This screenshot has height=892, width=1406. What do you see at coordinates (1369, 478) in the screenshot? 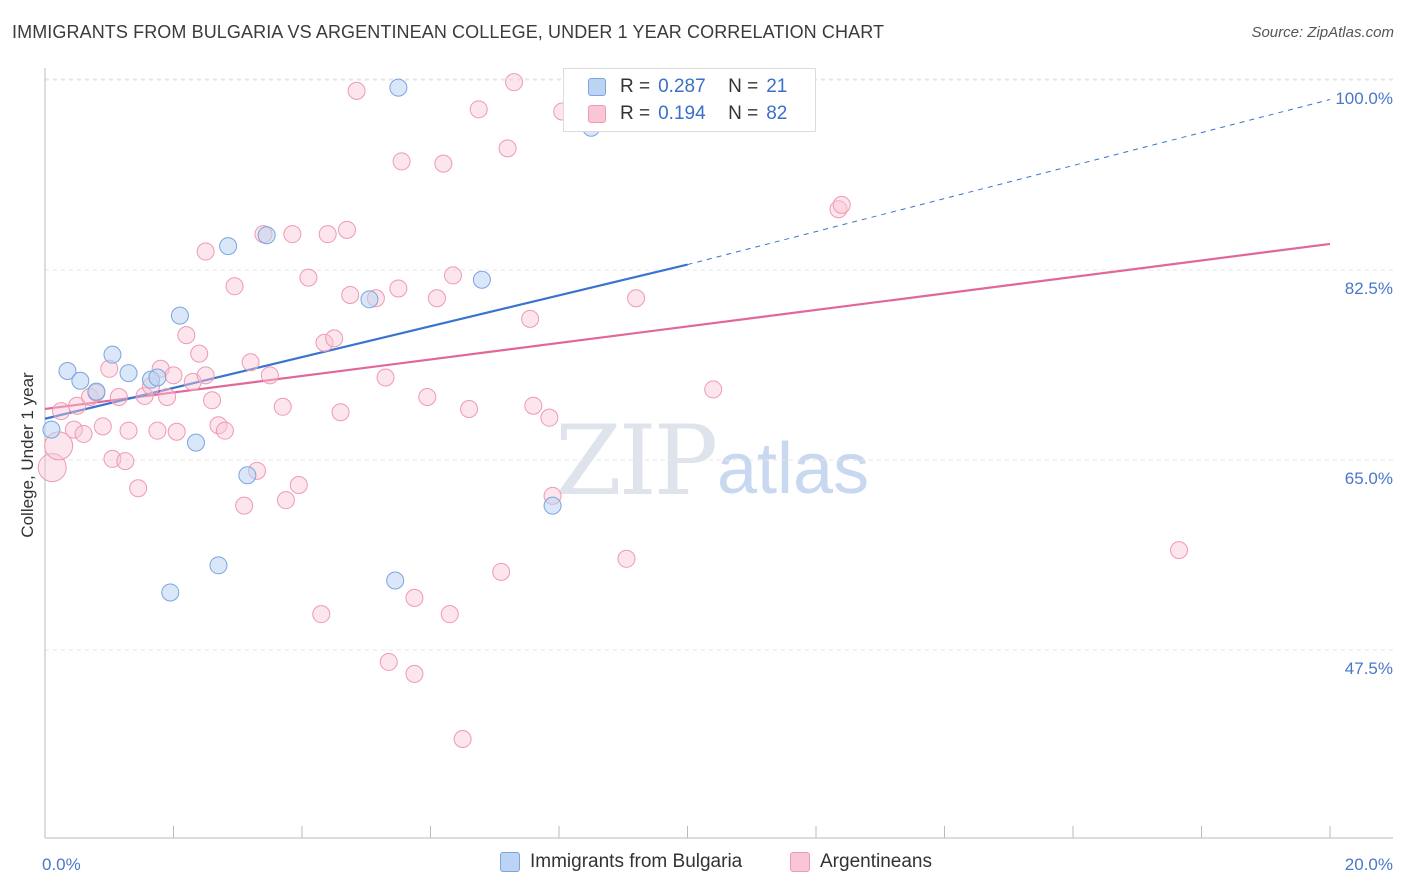
I see `y-tick-label: 65.0%` at bounding box center [1369, 478].